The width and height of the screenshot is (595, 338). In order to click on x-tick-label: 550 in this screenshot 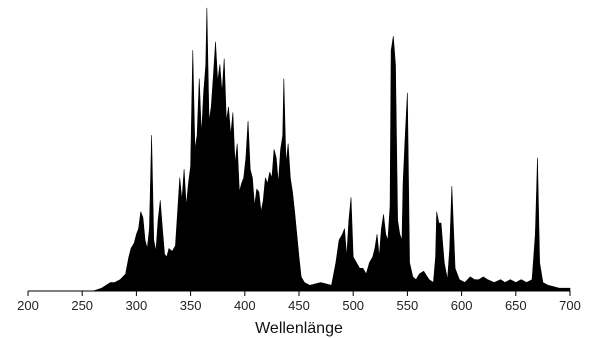, I will do `click(408, 305)`.